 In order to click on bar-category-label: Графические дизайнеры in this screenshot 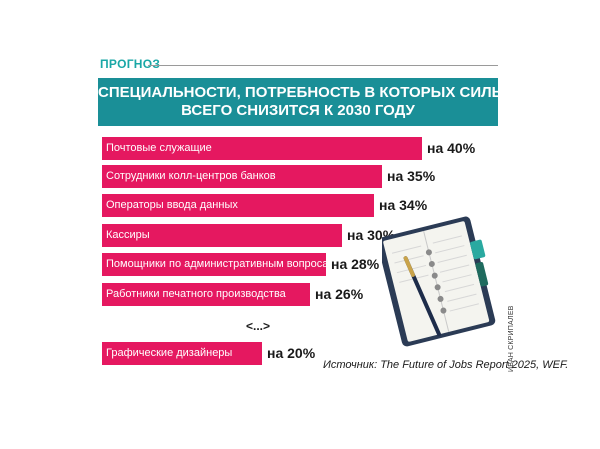, I will do `click(169, 353)`.